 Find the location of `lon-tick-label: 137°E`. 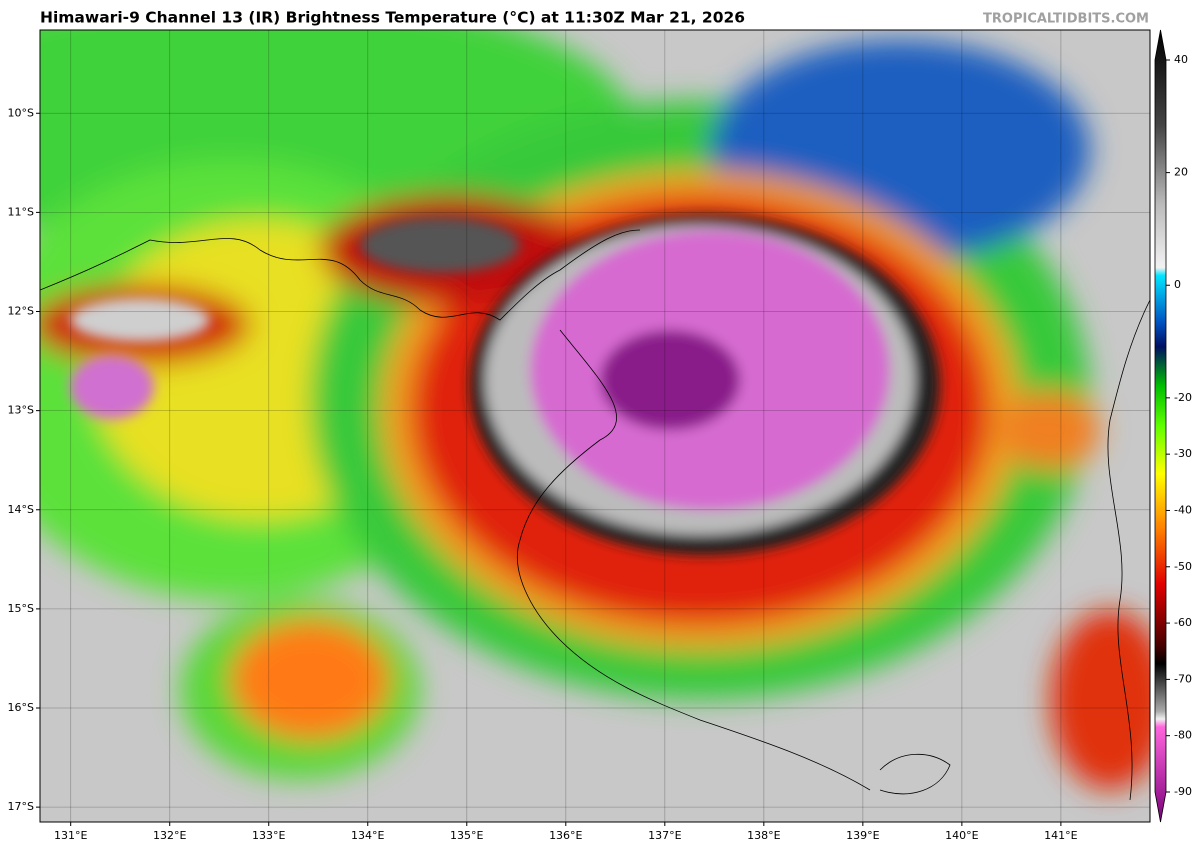

lon-tick-label: 137°E is located at coordinates (664, 835).